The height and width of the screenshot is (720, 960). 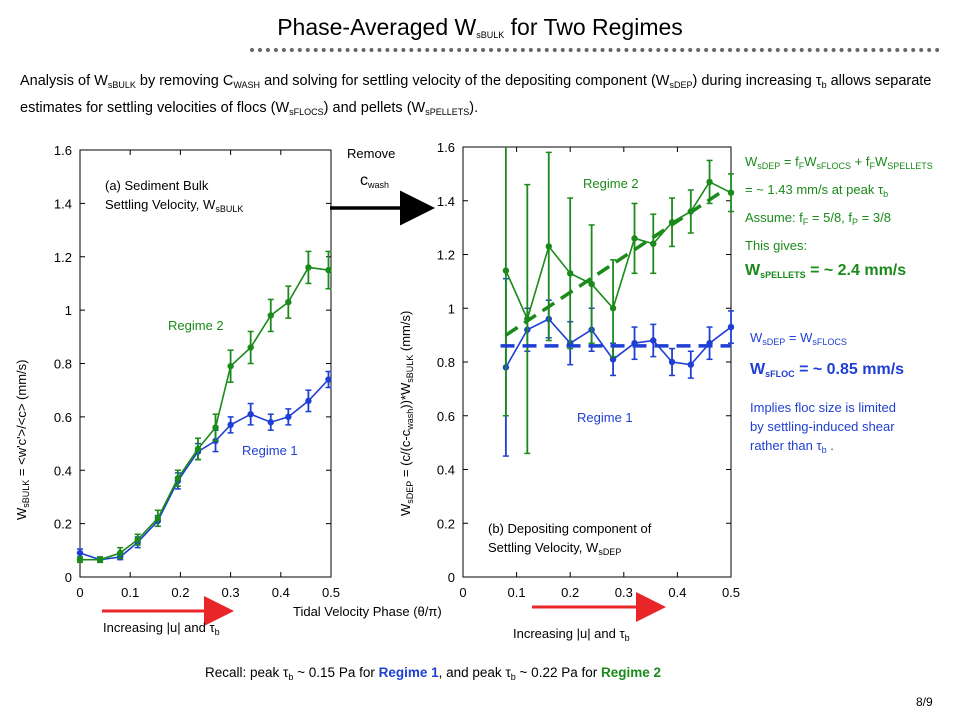 I want to click on left-ytick-label: 0.4, so click(x=63, y=470).